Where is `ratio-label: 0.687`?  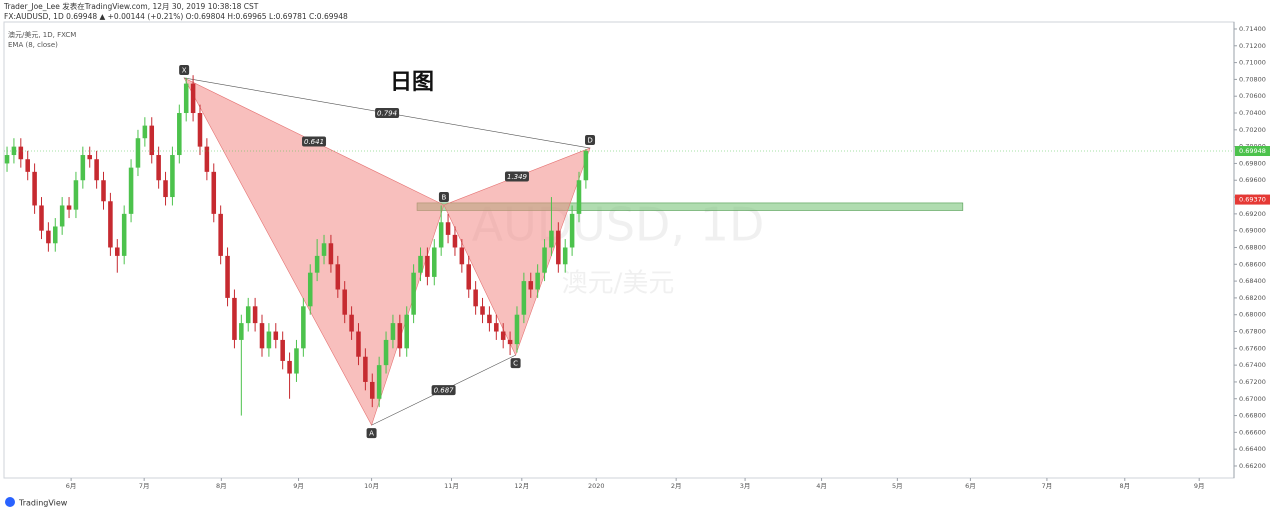 ratio-label: 0.687 is located at coordinates (444, 391).